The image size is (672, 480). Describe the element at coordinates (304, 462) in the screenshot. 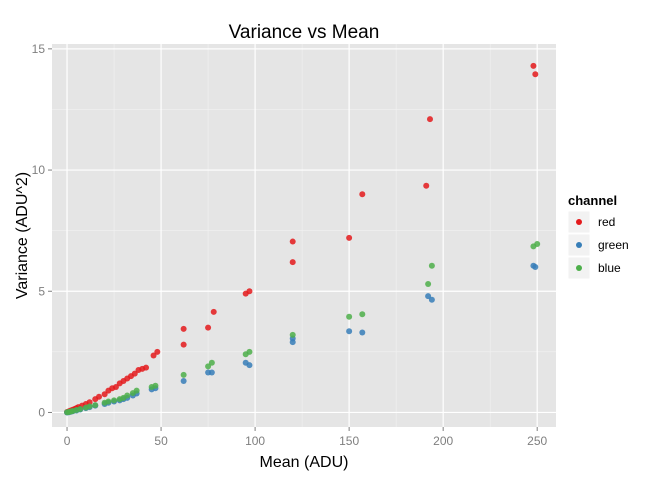

I see `x-axis-title: Mean (ADU)` at that location.